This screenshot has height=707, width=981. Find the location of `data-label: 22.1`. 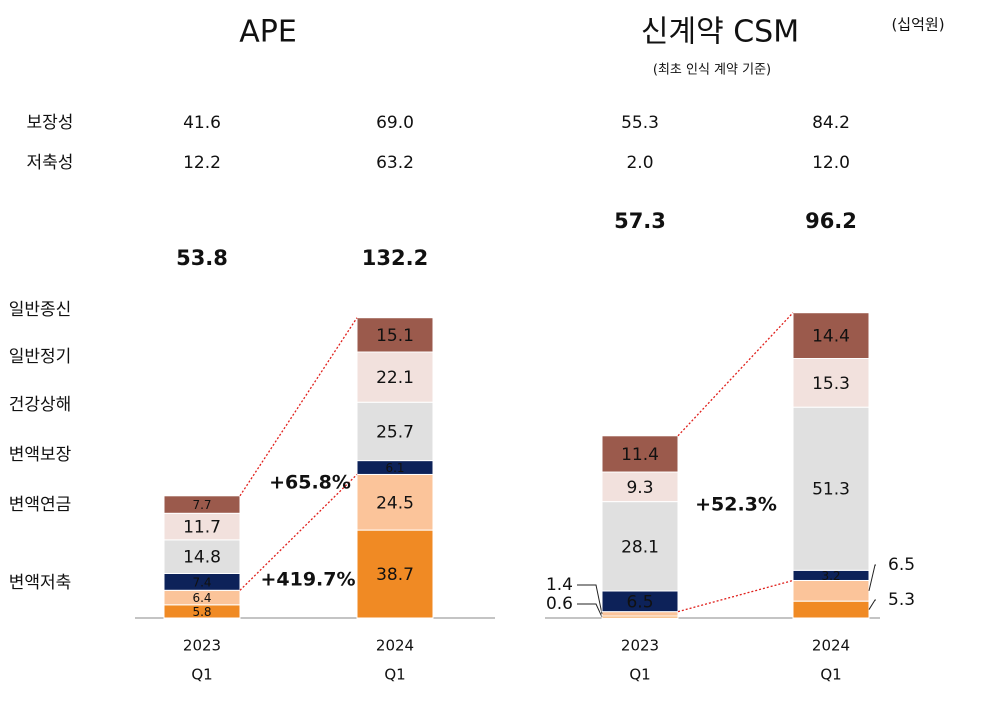

data-label: 22.1 is located at coordinates (395, 378).